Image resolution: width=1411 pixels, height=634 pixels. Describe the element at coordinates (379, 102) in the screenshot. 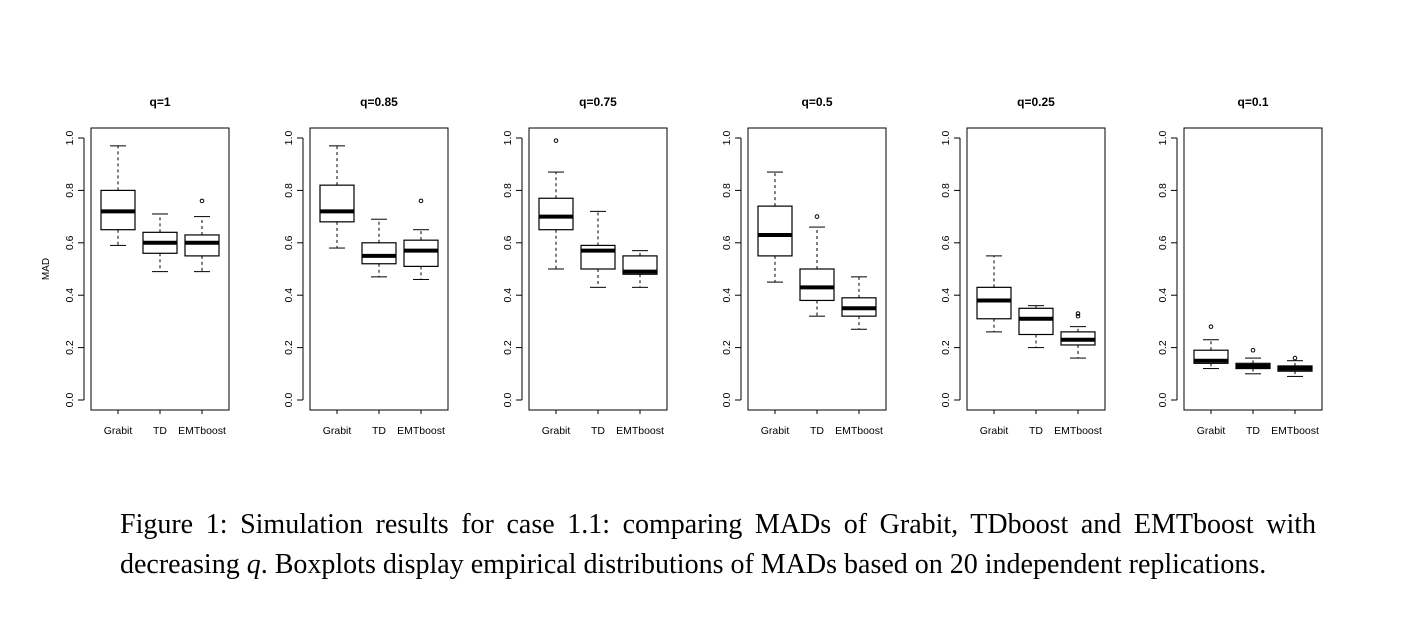

I see `panel-title: q=0.85` at that location.